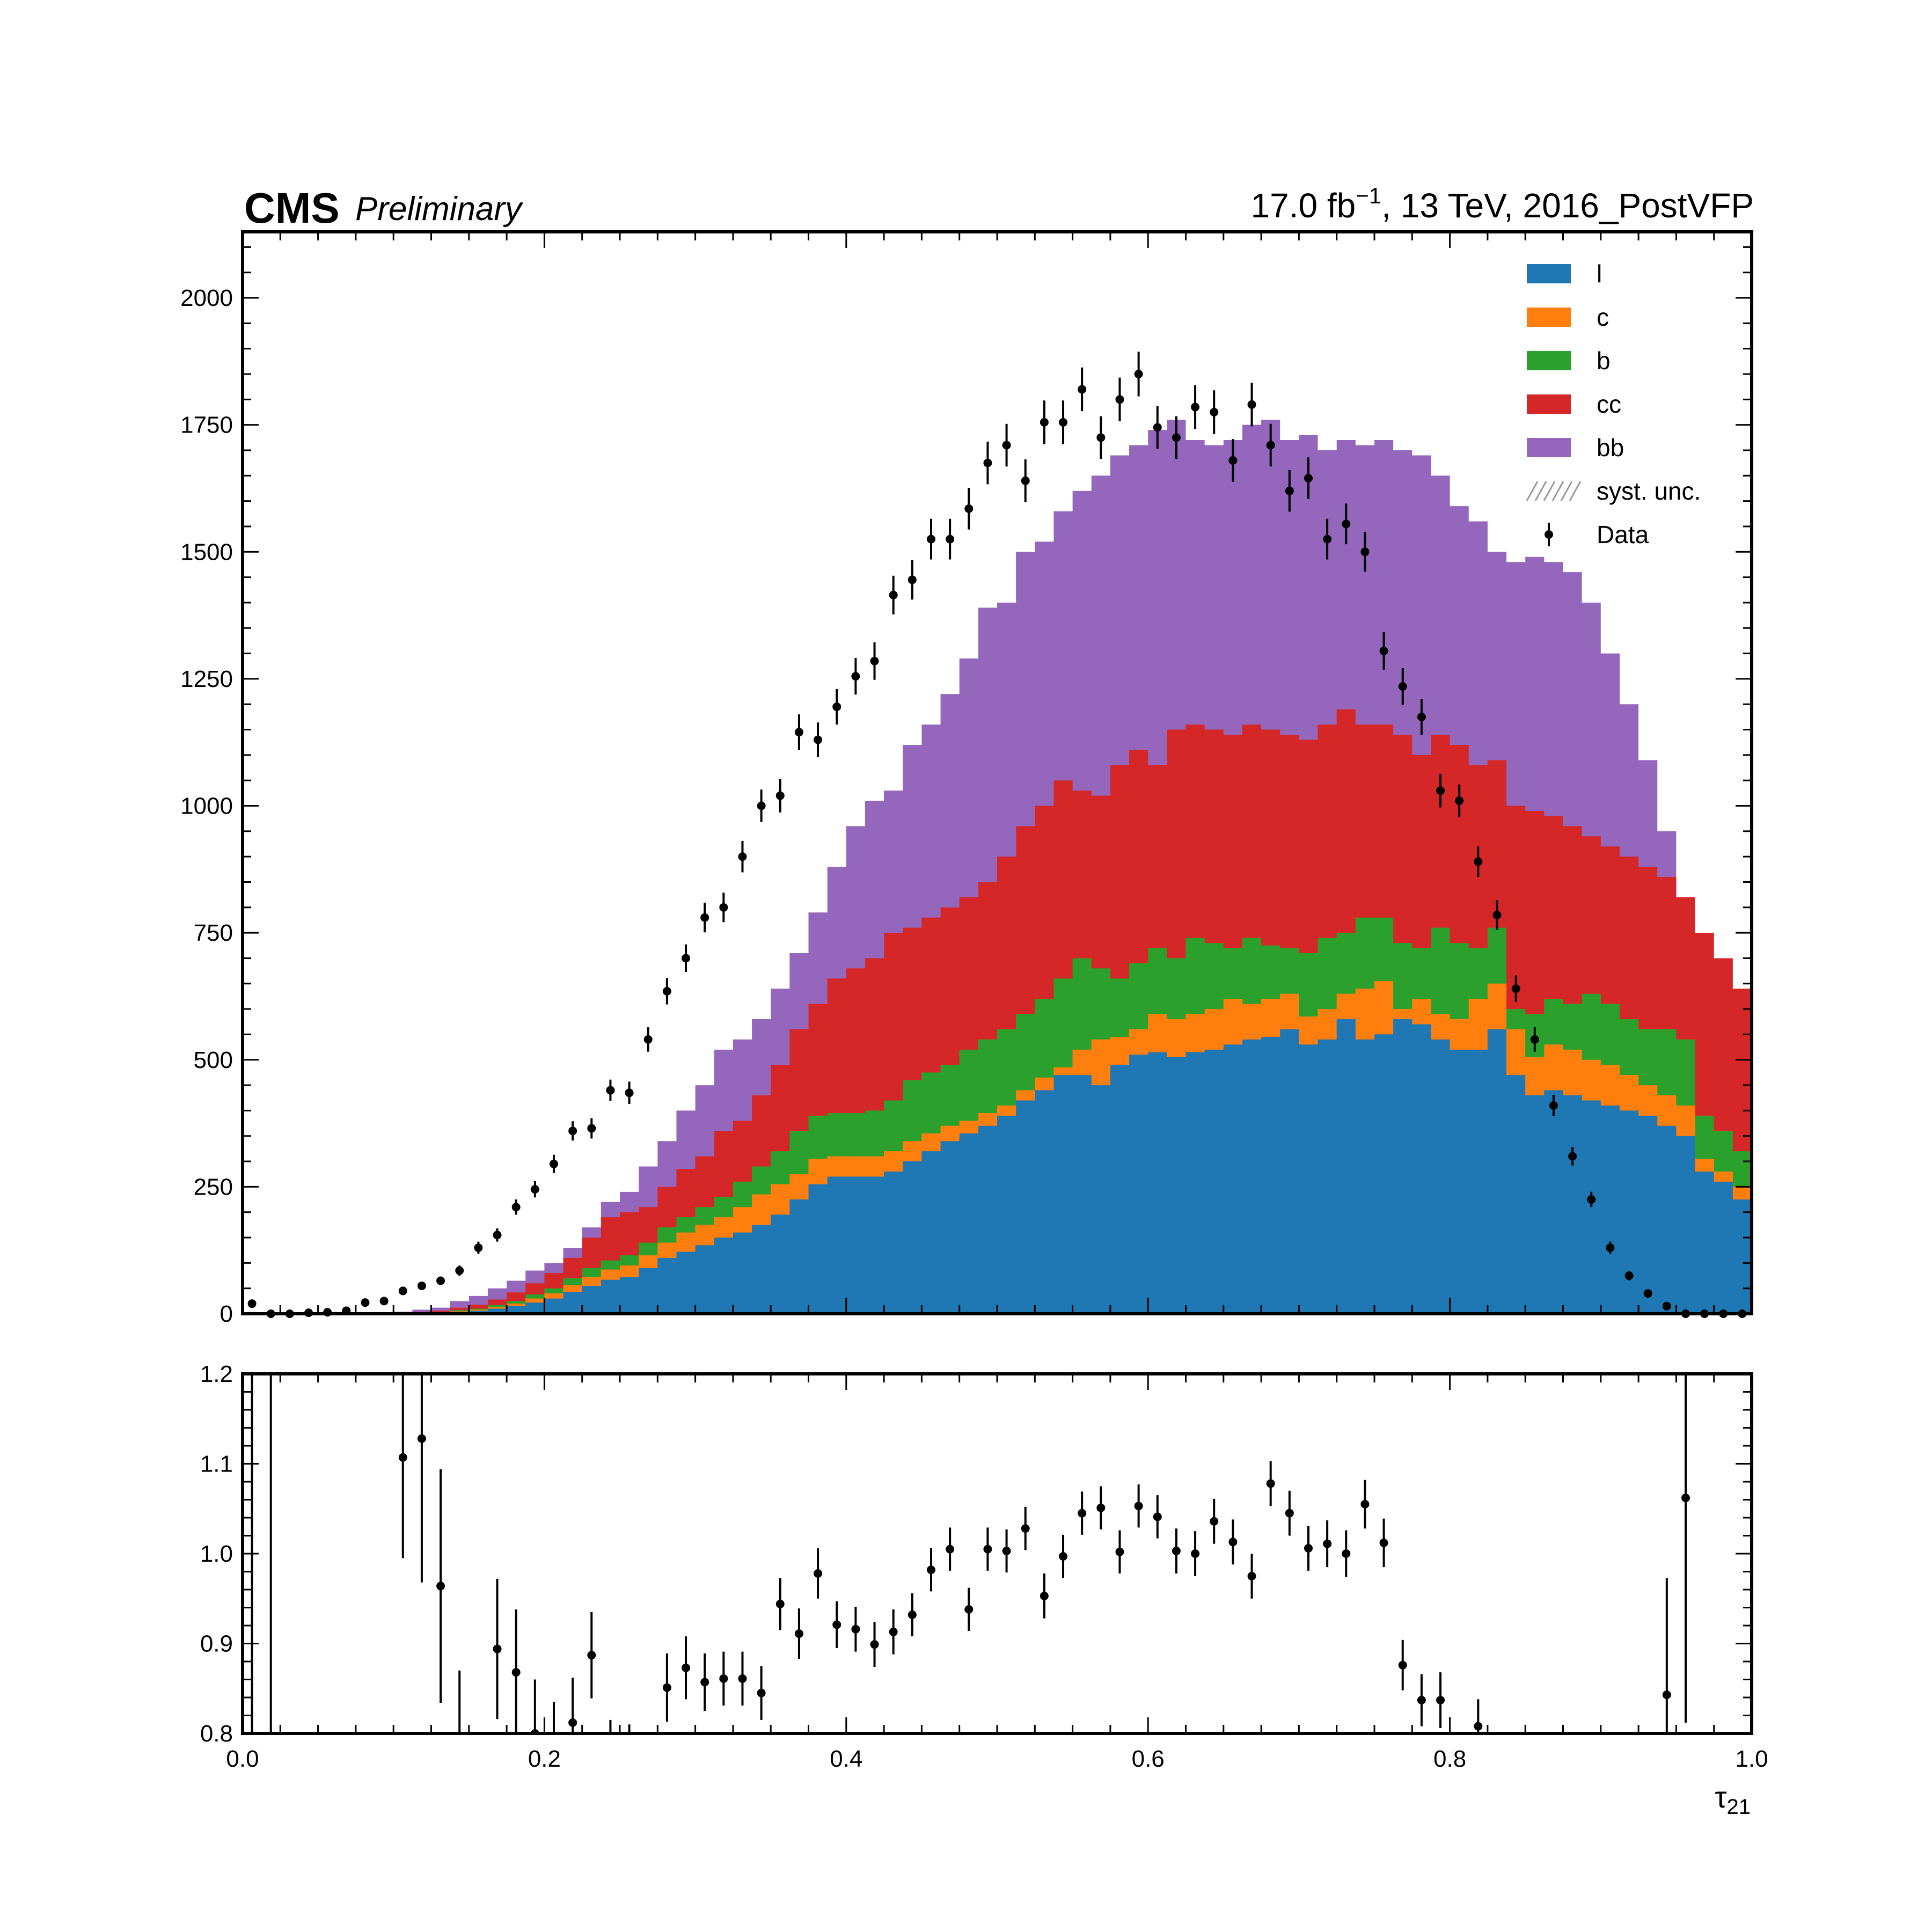 This screenshot has height=1932, width=1932. I want to click on ratio-y-tick-labels: 0.8 0.9 1.0 1.1 1.2, so click(216, 1554).